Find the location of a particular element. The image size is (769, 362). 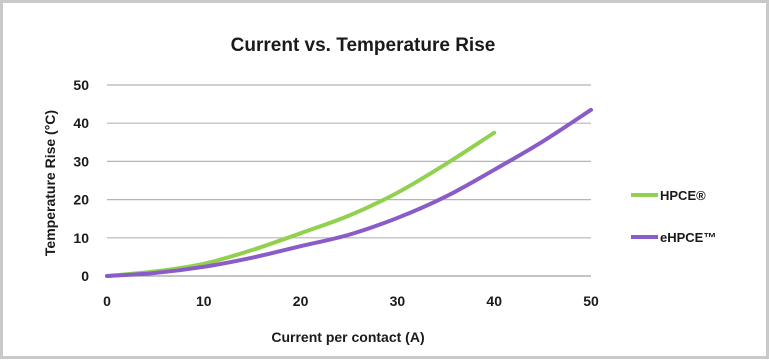

x-tick-label: 30 is located at coordinates (398, 301).